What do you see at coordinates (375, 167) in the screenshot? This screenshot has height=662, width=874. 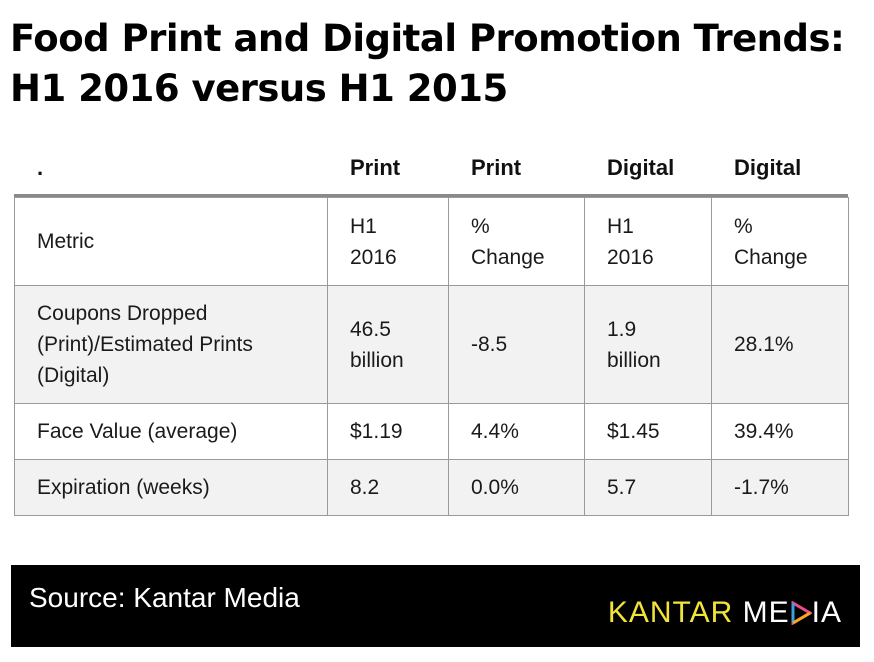 I see `column-header-print-1: Print` at bounding box center [375, 167].